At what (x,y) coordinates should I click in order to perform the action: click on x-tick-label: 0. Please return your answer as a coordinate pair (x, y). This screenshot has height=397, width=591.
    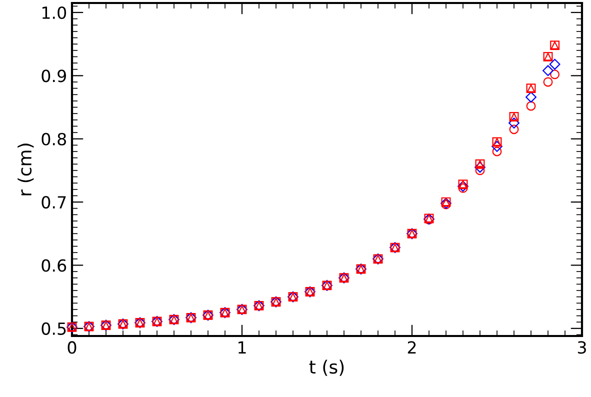
    Looking at the image, I should click on (72, 347).